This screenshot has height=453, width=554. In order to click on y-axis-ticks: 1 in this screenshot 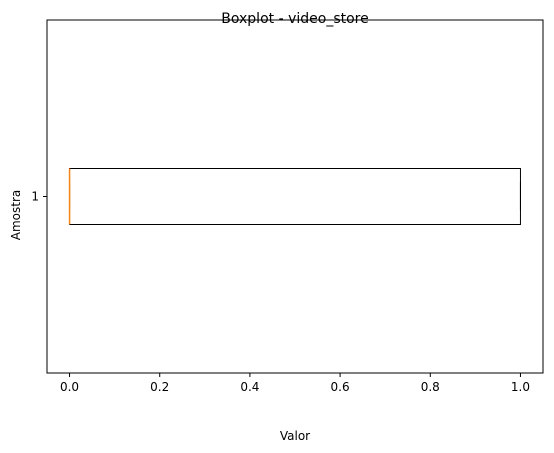, I will do `click(39, 197)`.